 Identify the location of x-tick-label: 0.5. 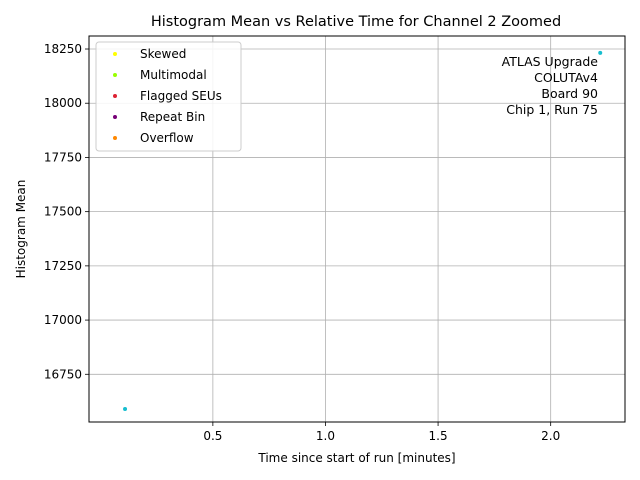
(212, 436).